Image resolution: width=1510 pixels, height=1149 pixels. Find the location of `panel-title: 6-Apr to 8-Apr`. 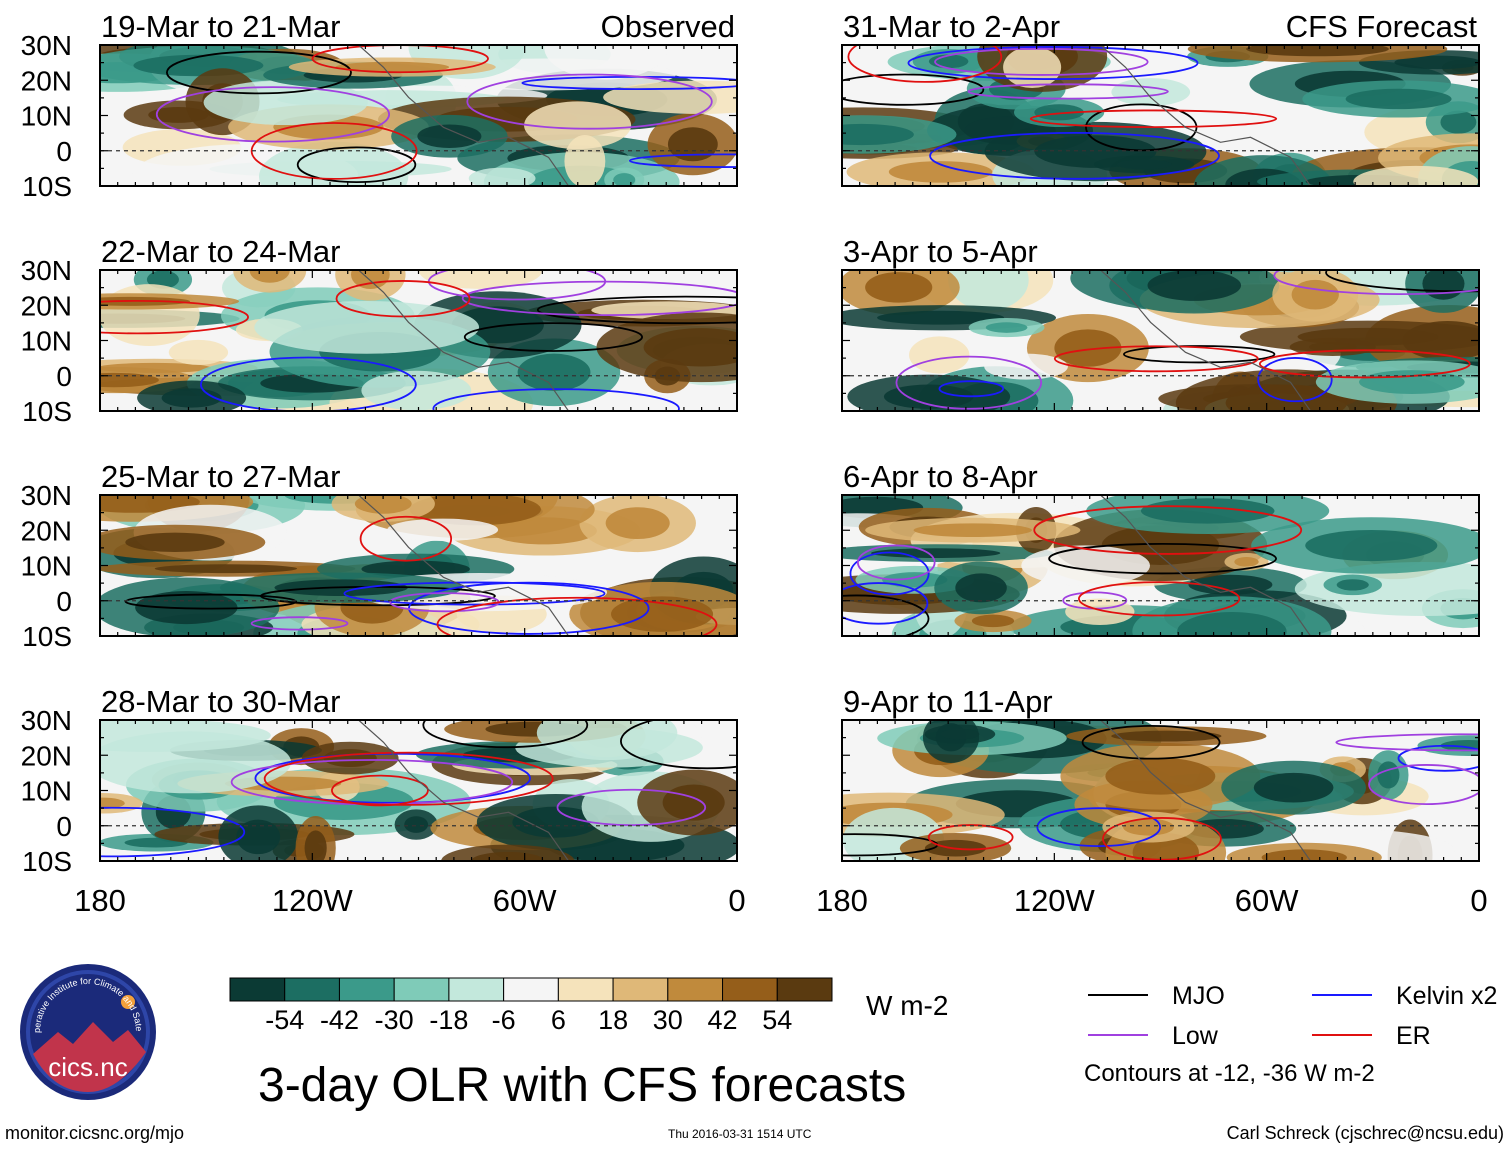

panel-title: 6-Apr to 8-Apr is located at coordinates (940, 476).